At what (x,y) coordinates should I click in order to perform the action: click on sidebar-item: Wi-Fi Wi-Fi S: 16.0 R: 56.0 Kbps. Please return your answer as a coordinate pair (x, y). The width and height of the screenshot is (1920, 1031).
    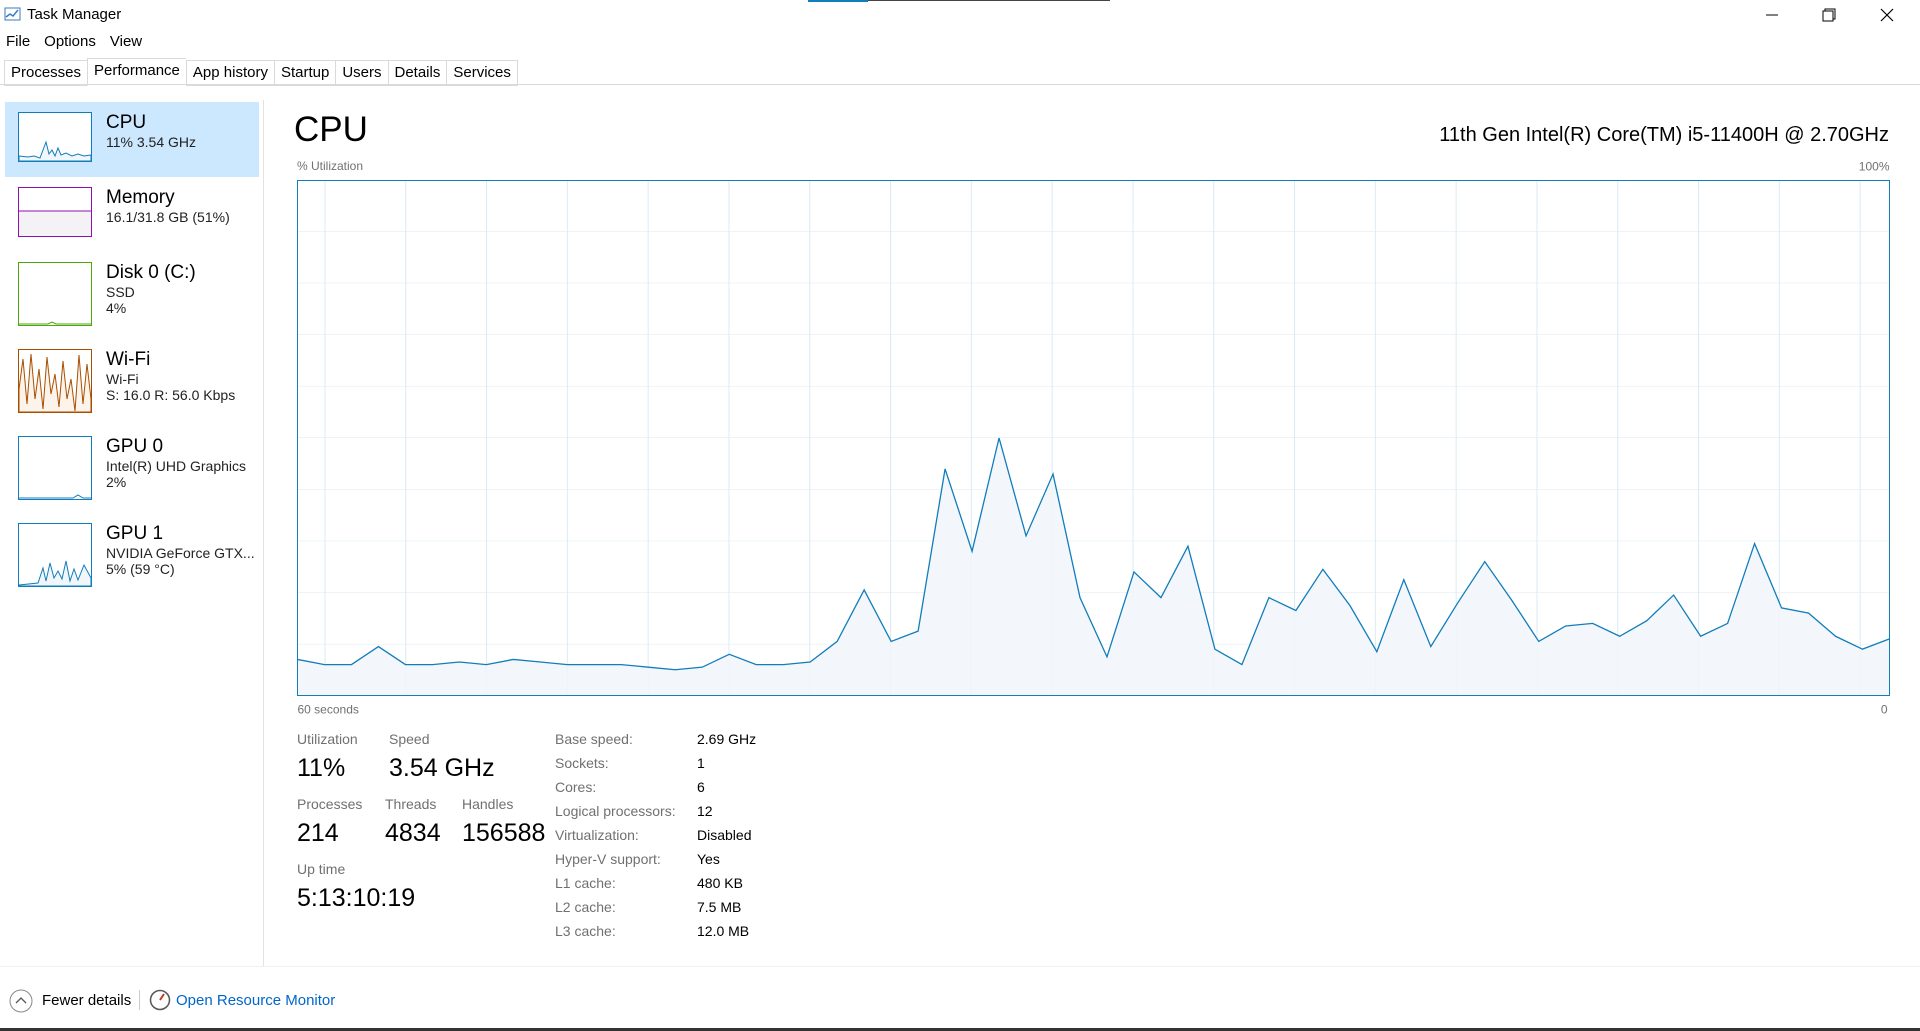
    Looking at the image, I should click on (132, 376).